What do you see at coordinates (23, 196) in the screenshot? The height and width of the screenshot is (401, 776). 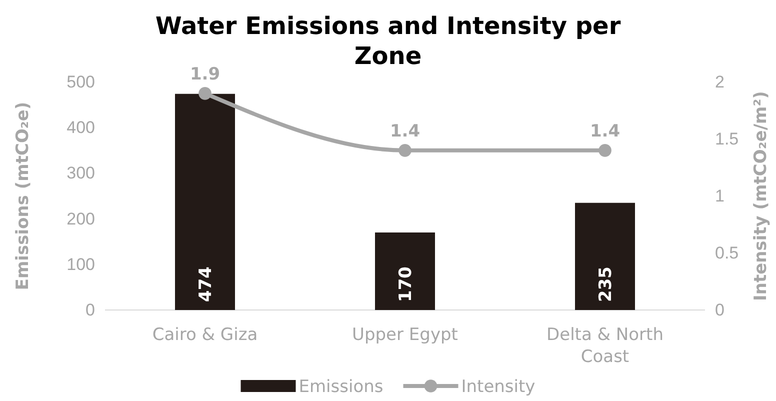 I see `y-axis-title: Emissions (mtCO₂e)` at bounding box center [23, 196].